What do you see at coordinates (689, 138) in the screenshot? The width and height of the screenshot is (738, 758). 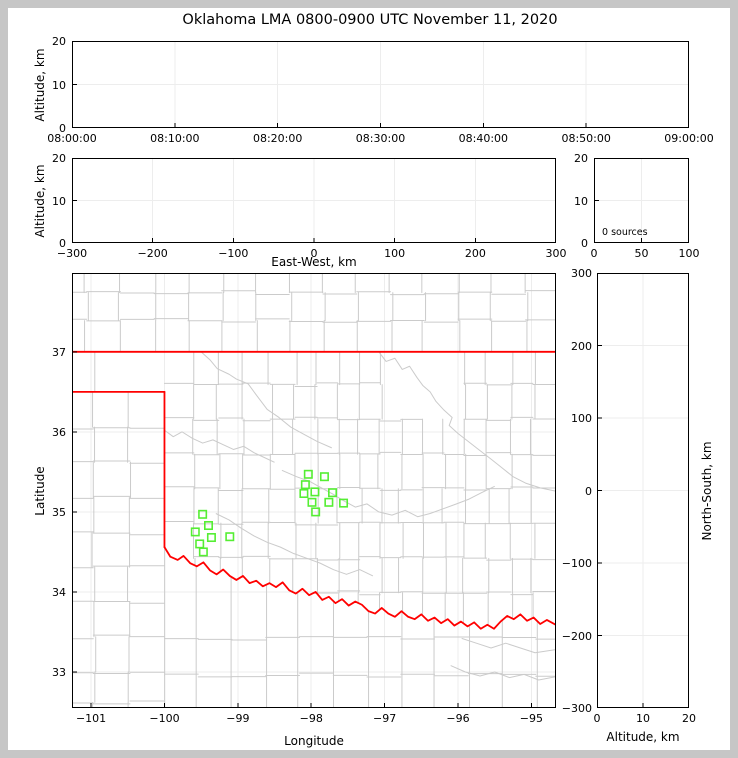 I see `x-tick-label: 09:00:00` at bounding box center [689, 138].